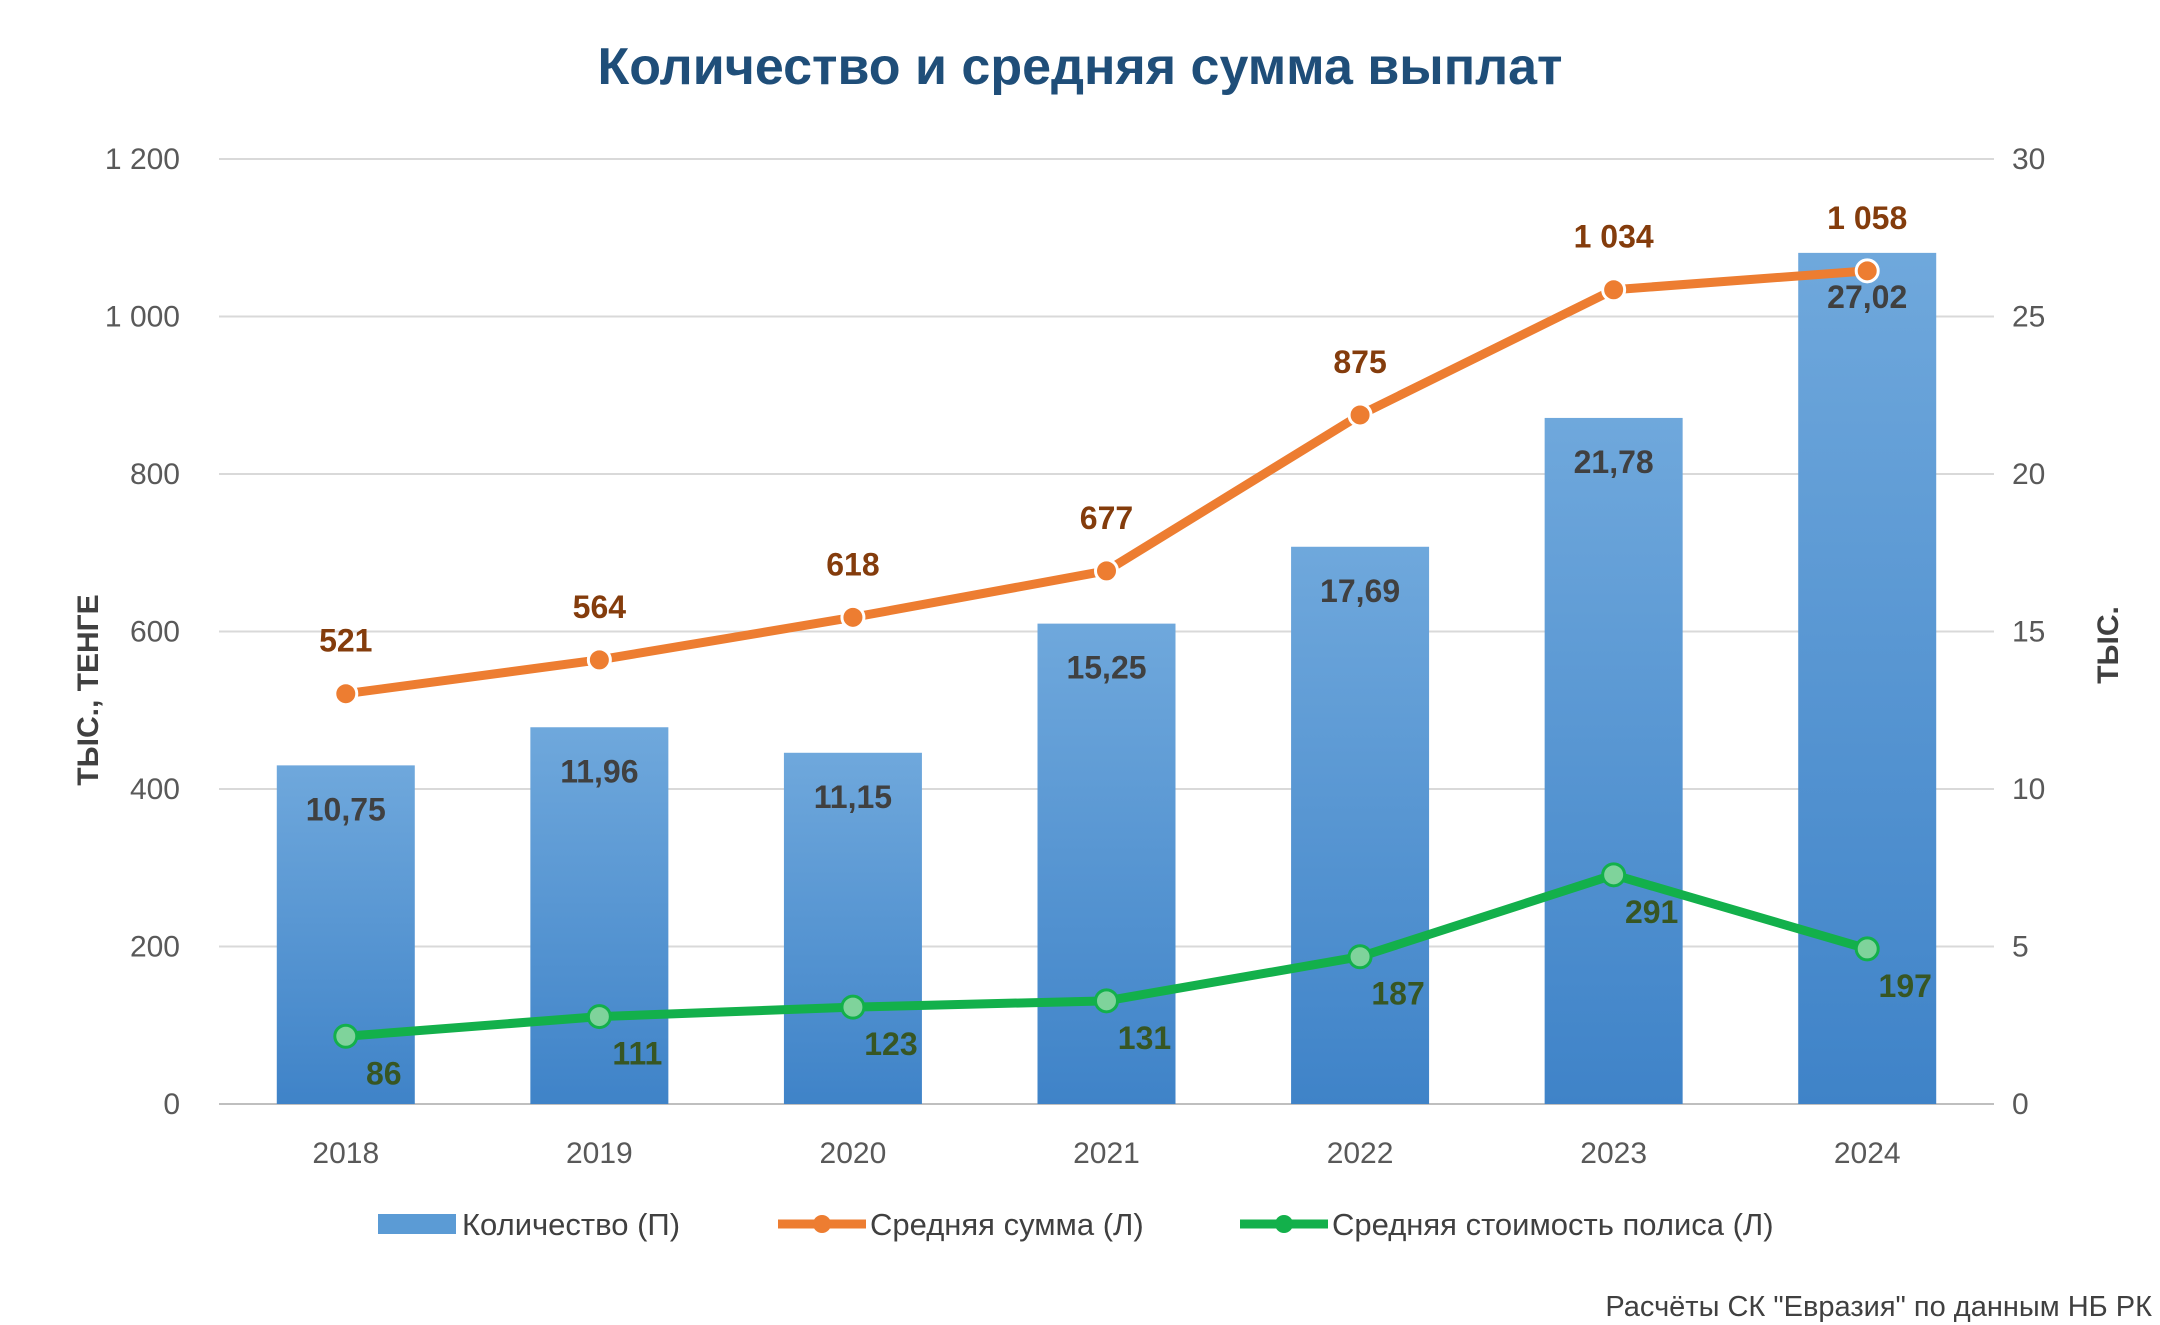 The width and height of the screenshot is (2160, 1325). What do you see at coordinates (1079, 67) in the screenshot?
I see `chart-title: Количество и средняя сумма выплат` at bounding box center [1079, 67].